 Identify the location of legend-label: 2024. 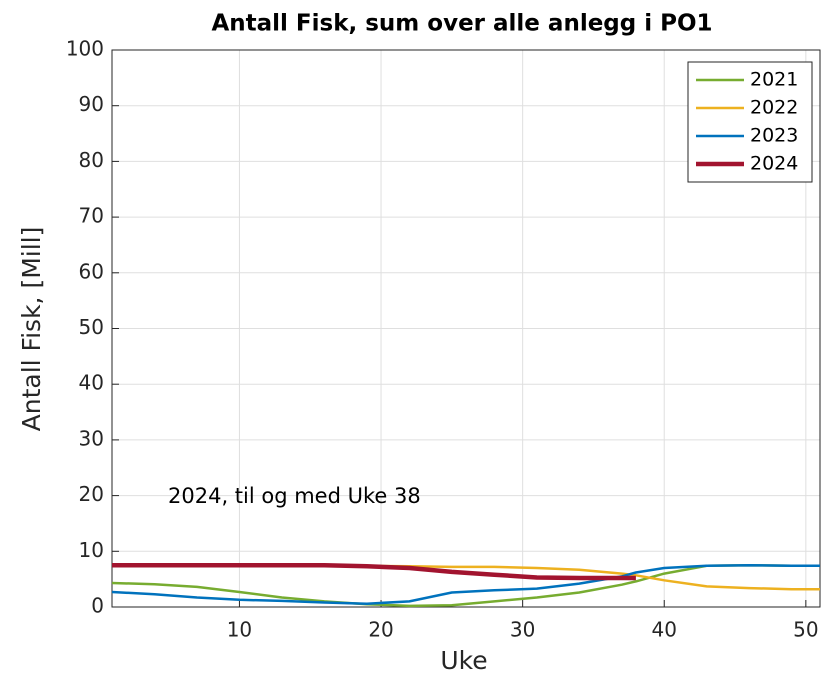
(774, 164).